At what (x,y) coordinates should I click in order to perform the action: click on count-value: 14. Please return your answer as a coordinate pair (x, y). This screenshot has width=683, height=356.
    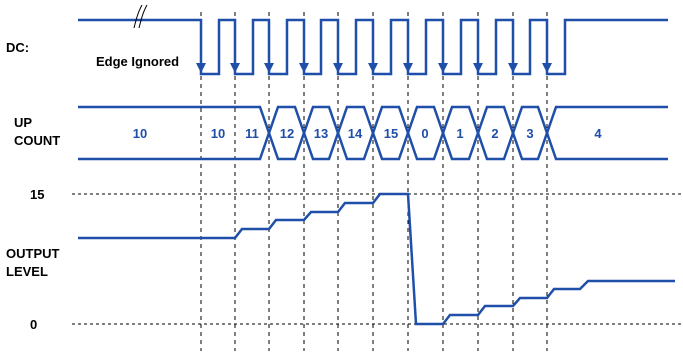
    Looking at the image, I should click on (355, 133).